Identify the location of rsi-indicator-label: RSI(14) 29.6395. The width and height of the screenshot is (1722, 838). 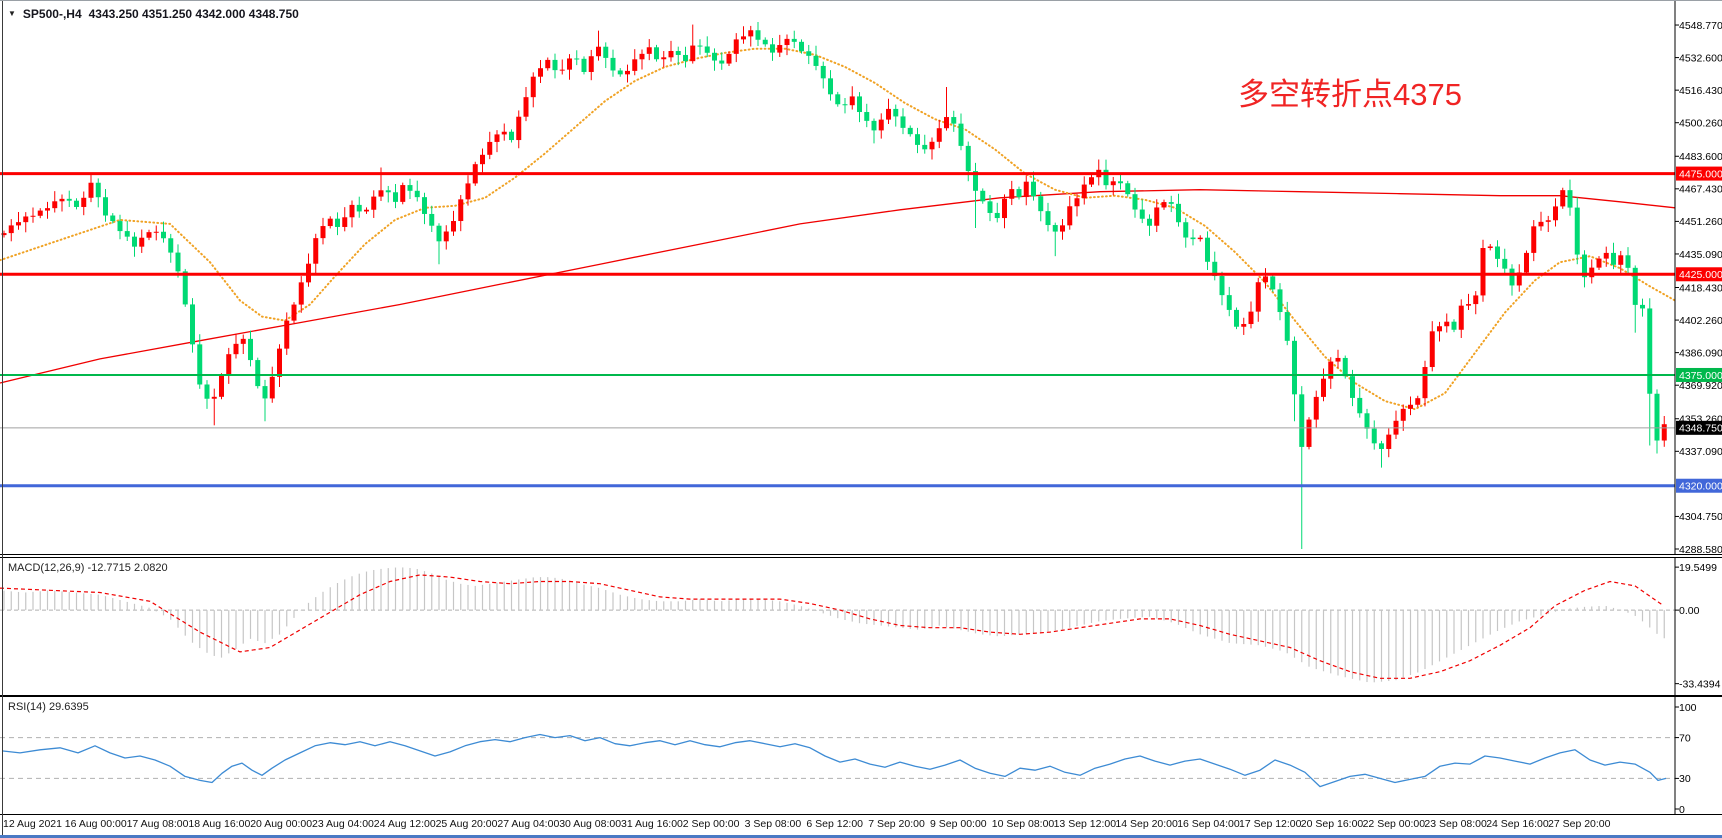
(48, 707).